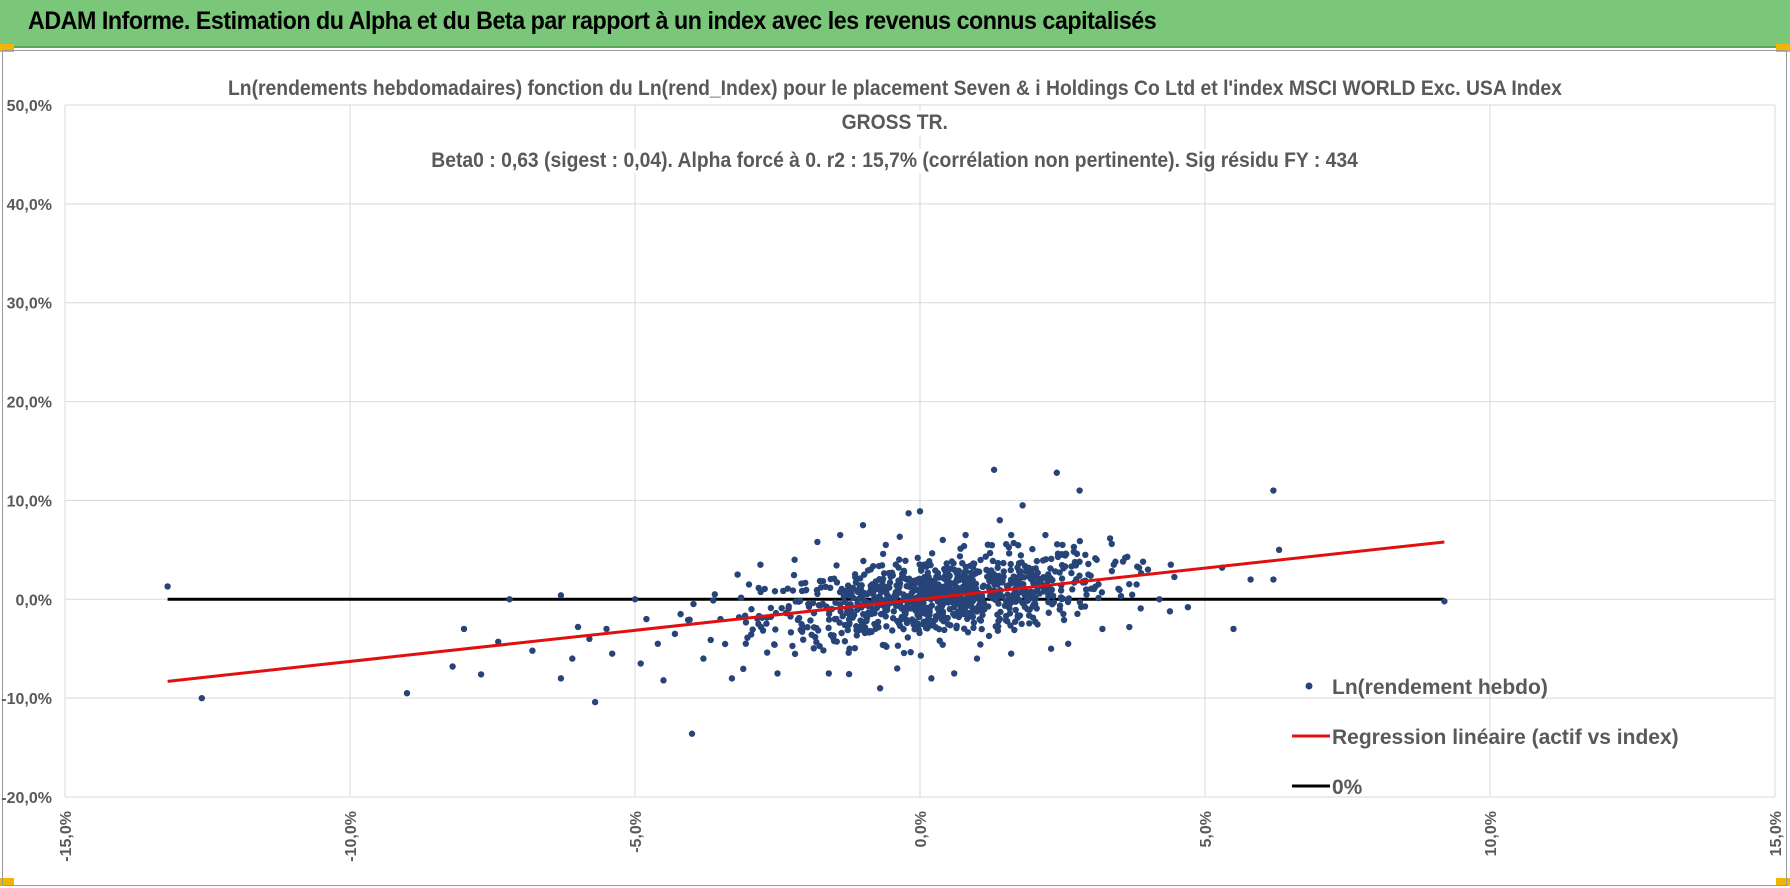  Describe the element at coordinates (1206, 829) in the screenshot. I see `x-tick-label: 5,0%` at that location.